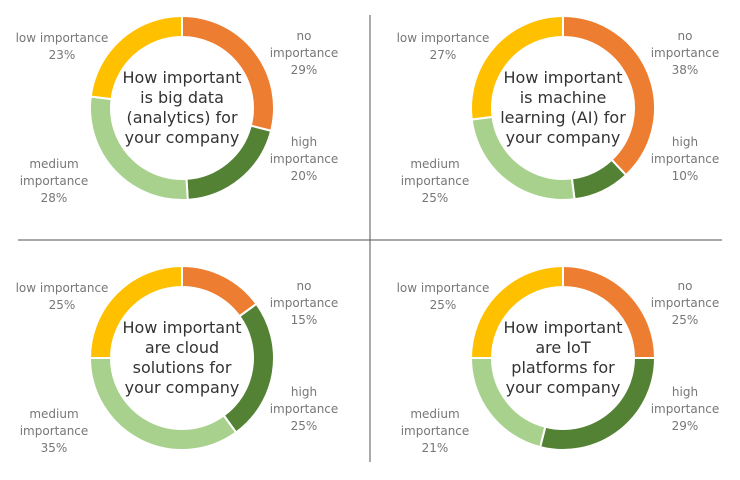 The height and width of the screenshot is (480, 740). I want to click on data-label: medium importance 21%, so click(435, 431).